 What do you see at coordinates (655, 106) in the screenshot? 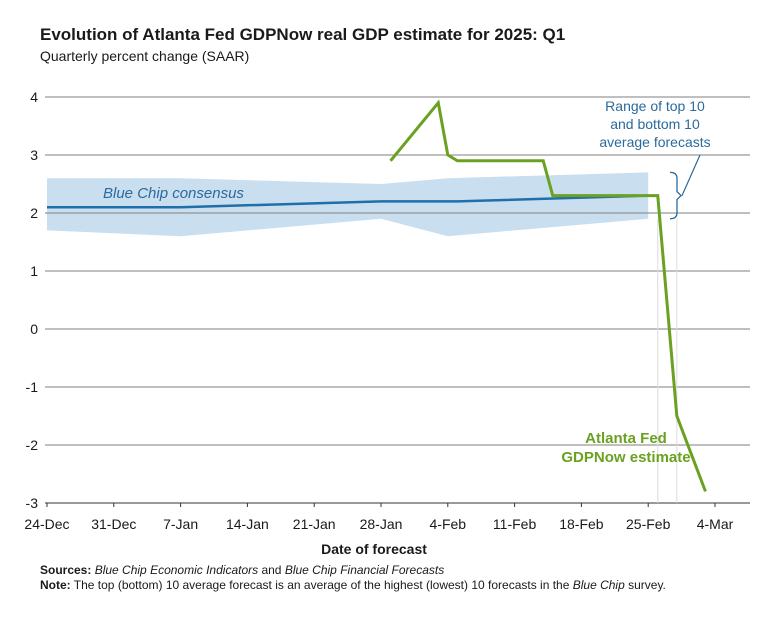
I see `range-label: Range of top 10` at bounding box center [655, 106].